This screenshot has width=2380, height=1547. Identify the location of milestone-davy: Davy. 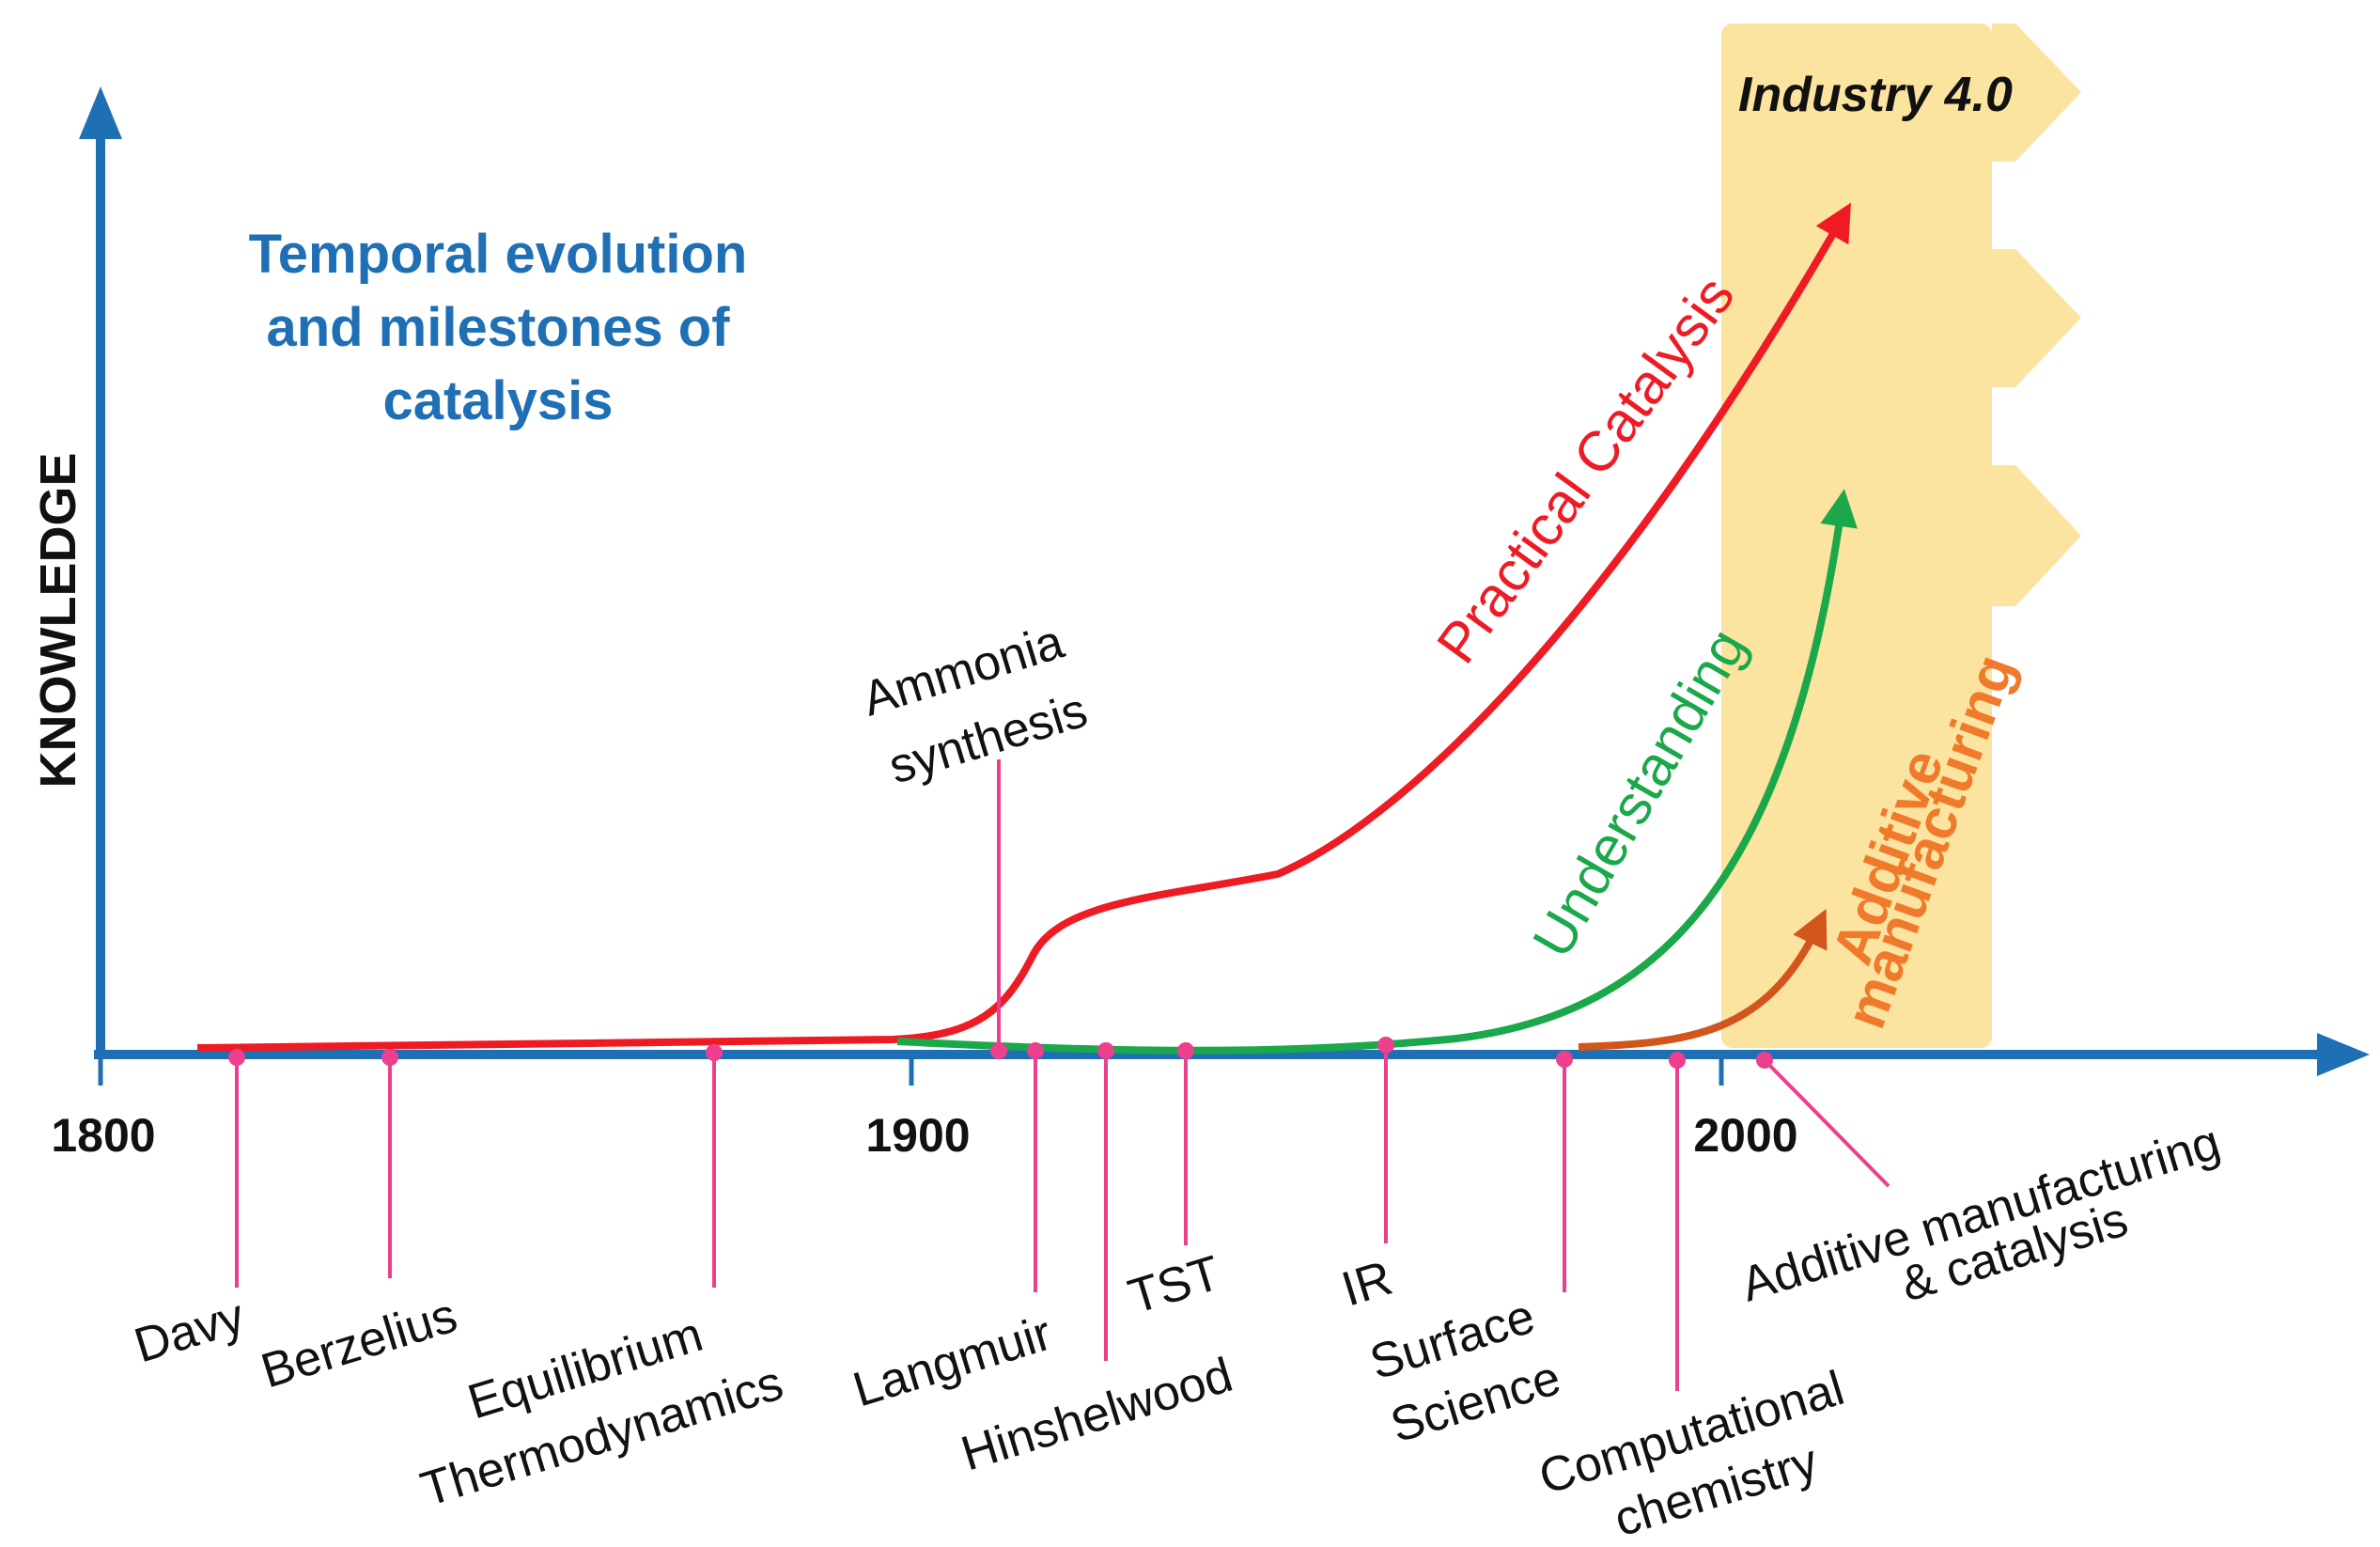
(190, 1211).